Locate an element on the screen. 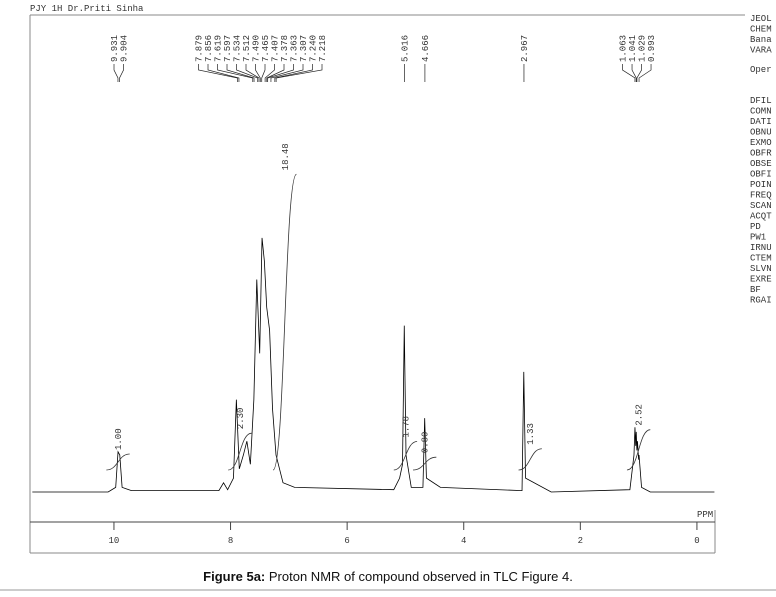 This screenshot has width=776, height=597. peak-label: 7.465 is located at coordinates (266, 48).